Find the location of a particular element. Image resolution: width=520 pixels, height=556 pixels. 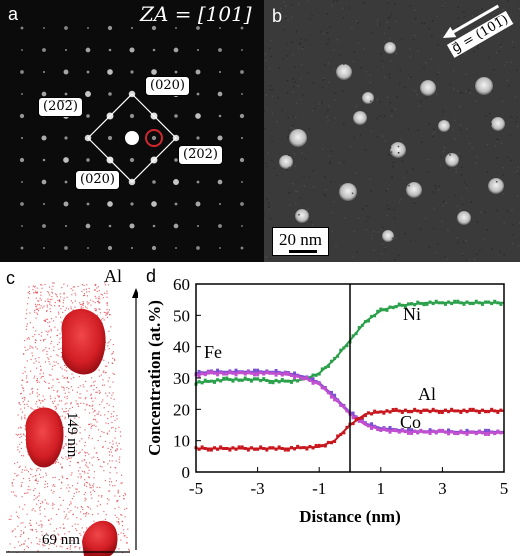

panel-c-atom-probe-map: c Al 149 nm 69 nm is located at coordinates (69, 409).